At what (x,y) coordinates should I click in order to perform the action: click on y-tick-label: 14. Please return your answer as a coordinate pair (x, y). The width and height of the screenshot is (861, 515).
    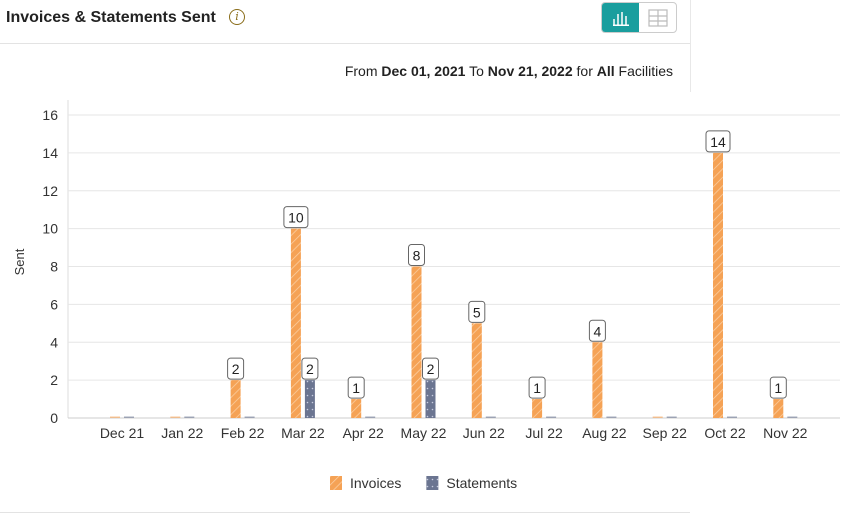
    Looking at the image, I should click on (50, 153).